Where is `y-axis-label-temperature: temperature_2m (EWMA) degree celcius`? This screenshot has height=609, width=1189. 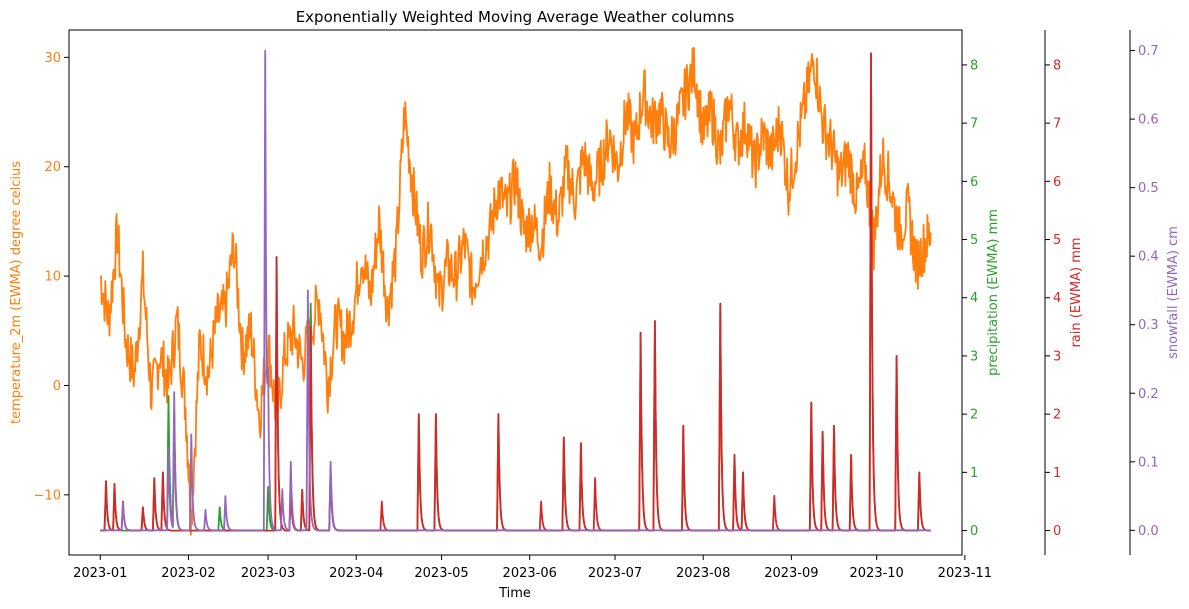 y-axis-label-temperature: temperature_2m (EWMA) degree celcius is located at coordinates (16, 292).